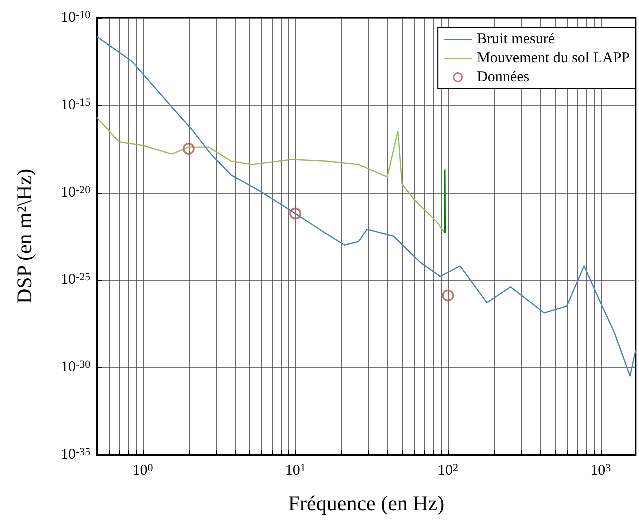 The image size is (639, 522). I want to click on legend-label: Bruit mesuré, so click(516, 40).